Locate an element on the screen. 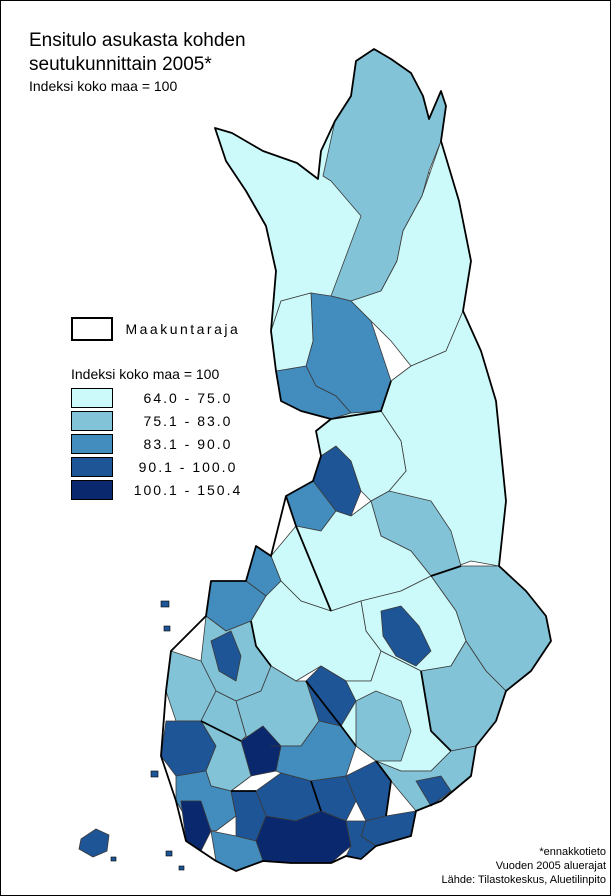  legend-row: 75.1 - 83.0 is located at coordinates (162, 420).